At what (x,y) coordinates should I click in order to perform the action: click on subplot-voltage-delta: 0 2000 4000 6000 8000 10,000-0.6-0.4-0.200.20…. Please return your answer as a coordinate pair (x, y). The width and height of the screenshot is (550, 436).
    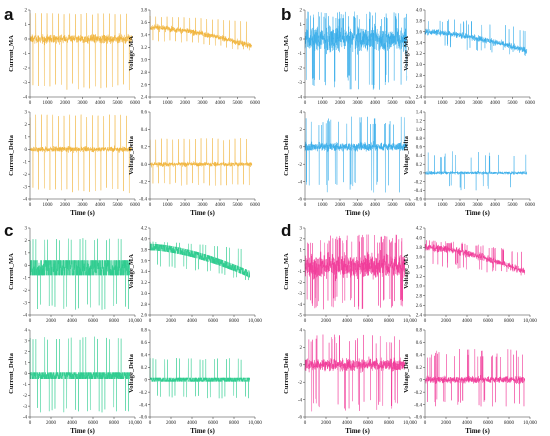
    Looking at the image, I should click on (195, 382).